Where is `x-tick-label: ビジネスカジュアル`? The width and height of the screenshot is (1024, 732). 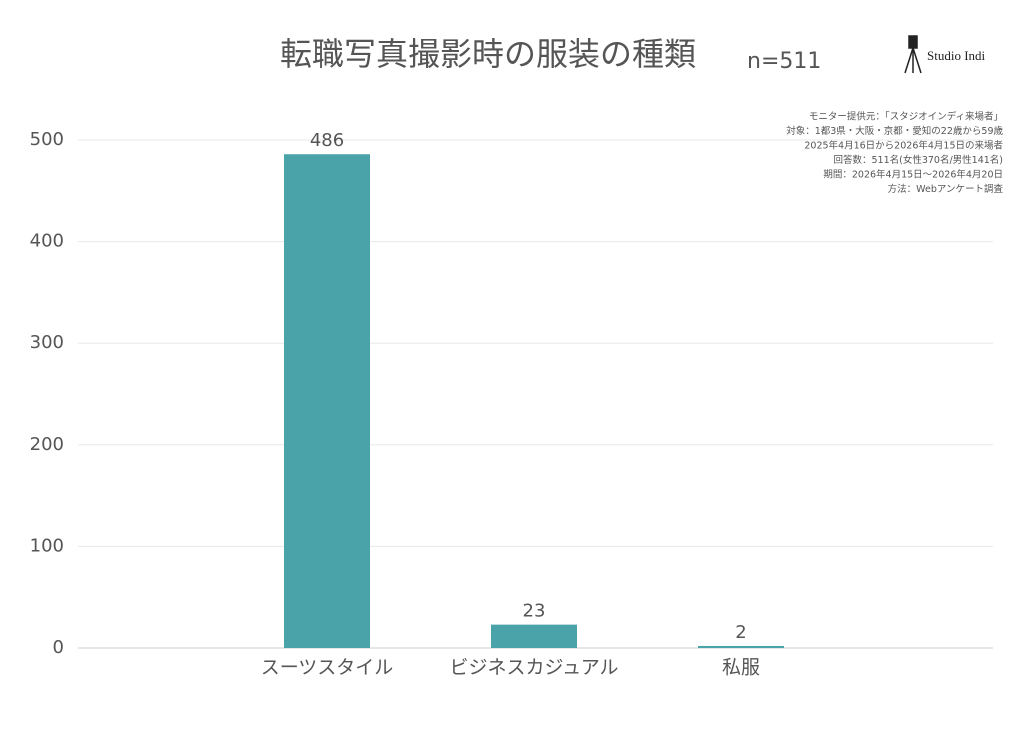
x-tick-label: ビジネスカジュアル is located at coordinates (533, 668).